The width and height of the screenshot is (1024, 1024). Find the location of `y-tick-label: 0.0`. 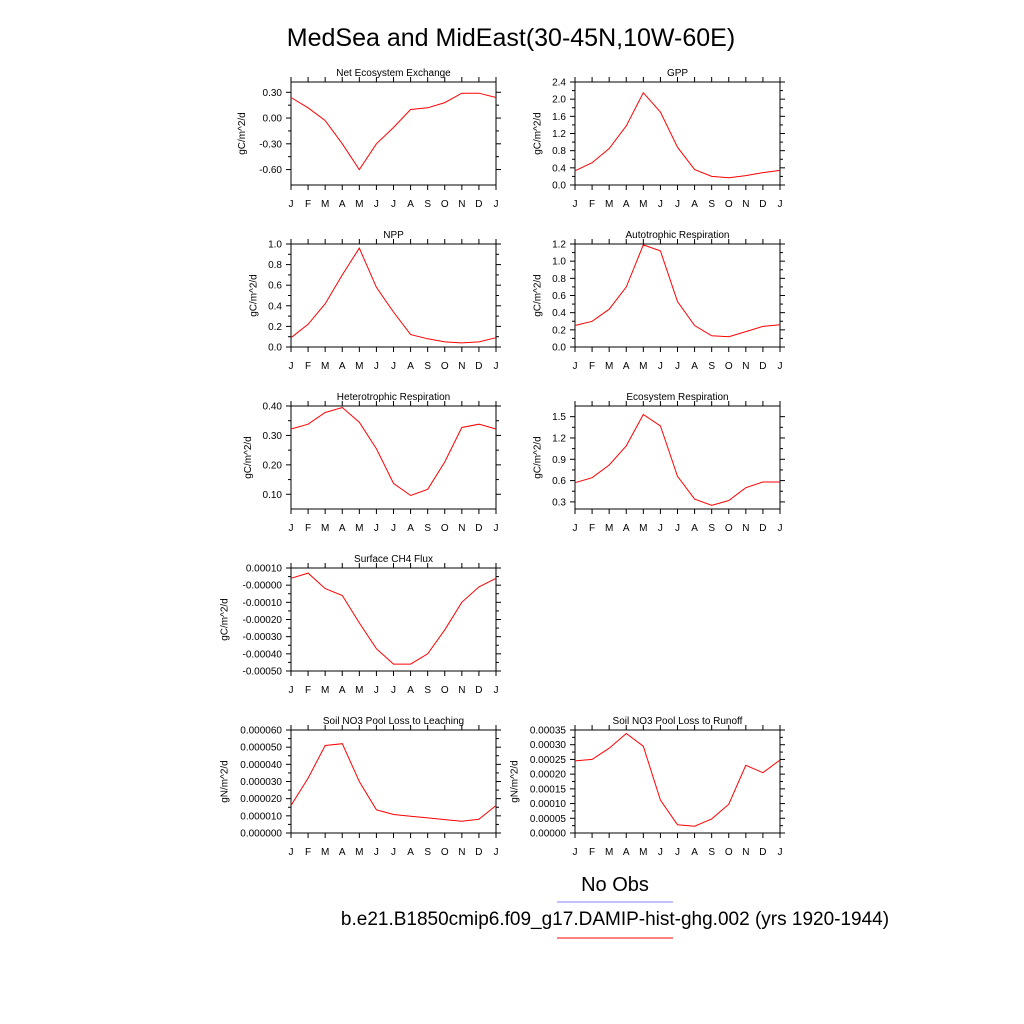

y-tick-label: 0.0 is located at coordinates (275, 348).